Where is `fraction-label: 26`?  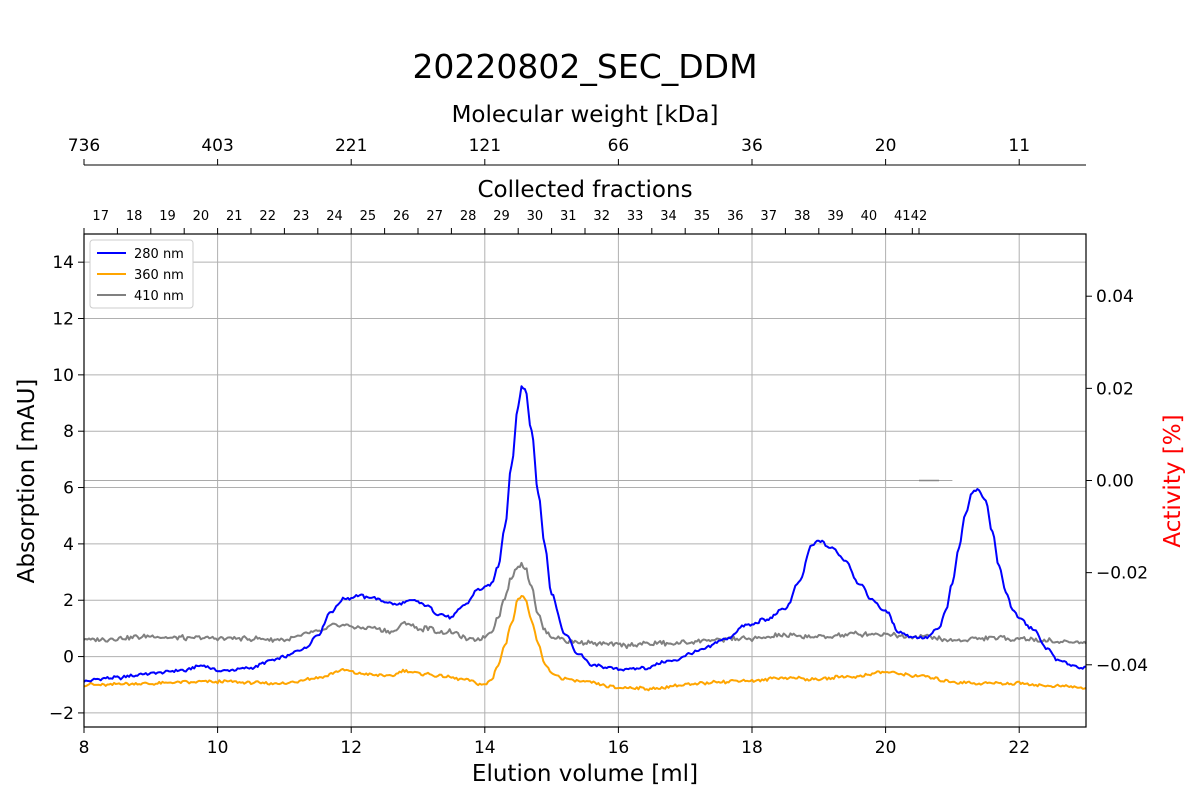 fraction-label: 26 is located at coordinates (401, 216).